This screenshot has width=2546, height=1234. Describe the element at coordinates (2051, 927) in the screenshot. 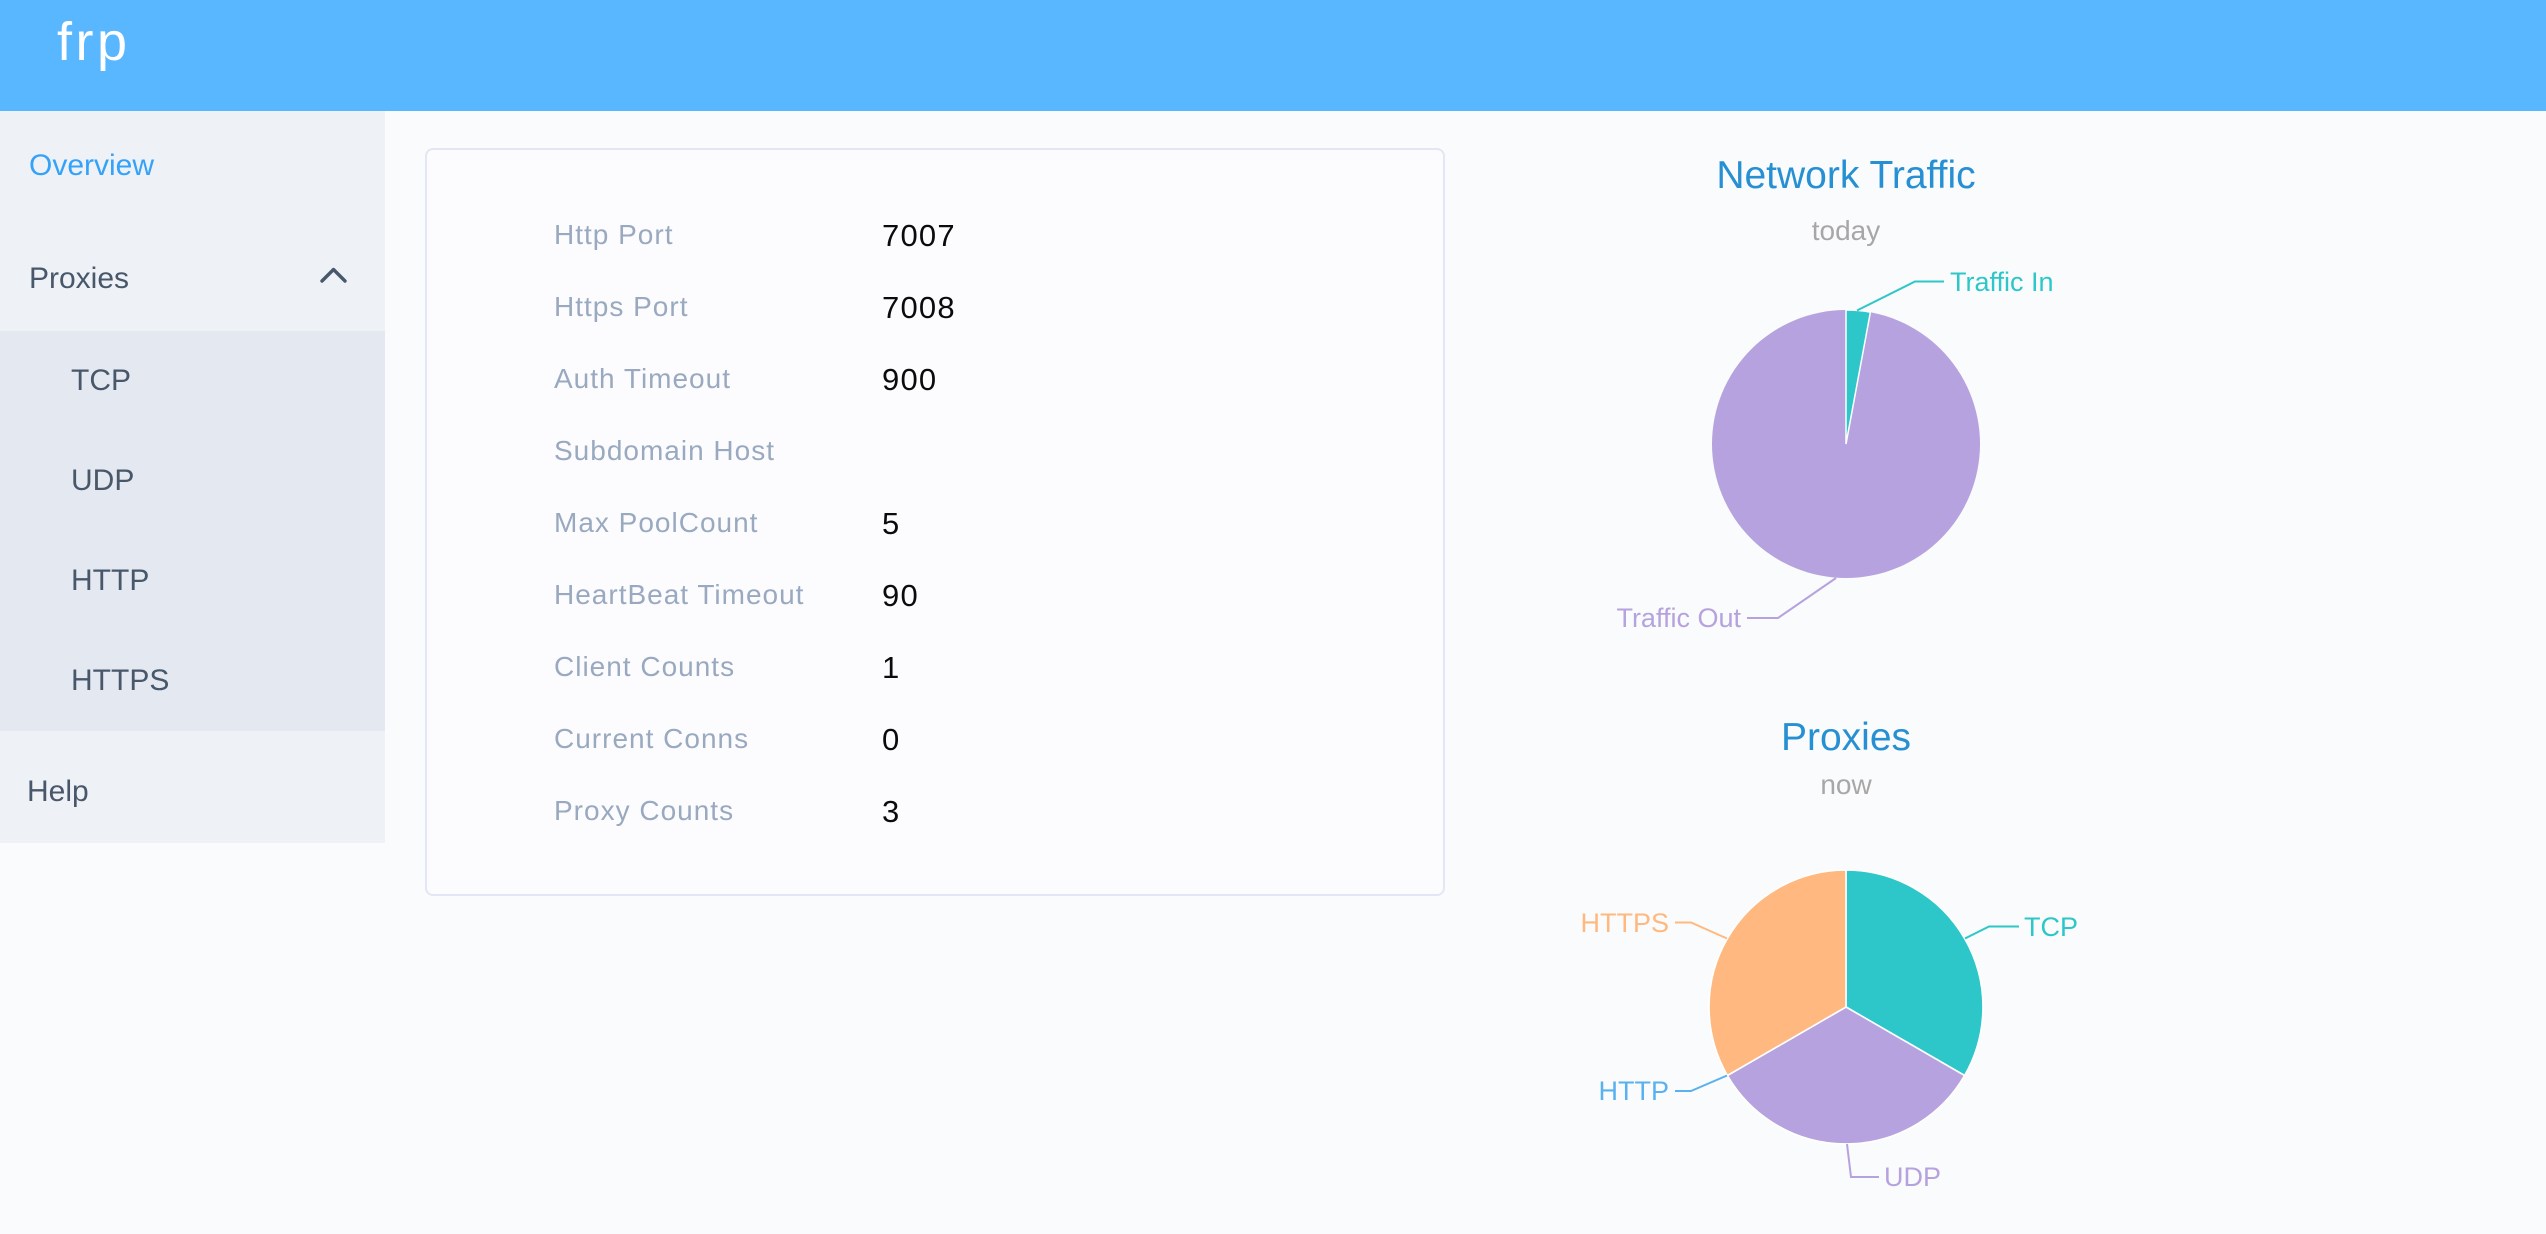

I see `svg-text: TCP` at that location.